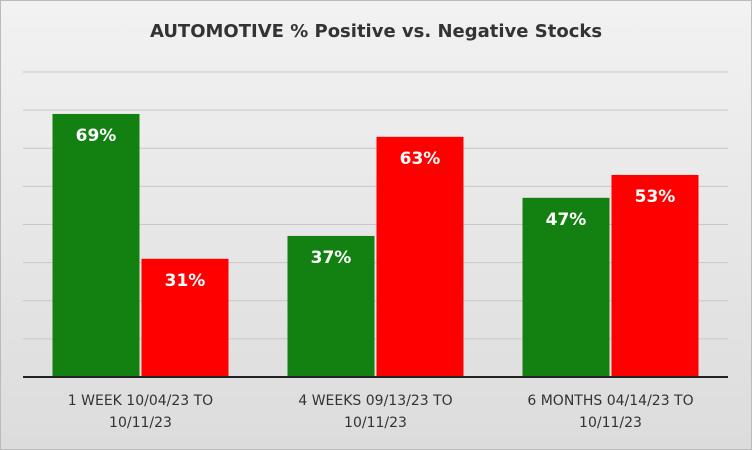 Image resolution: width=752 pixels, height=450 pixels. Describe the element at coordinates (566, 220) in the screenshot. I see `data-label: 47%` at that location.